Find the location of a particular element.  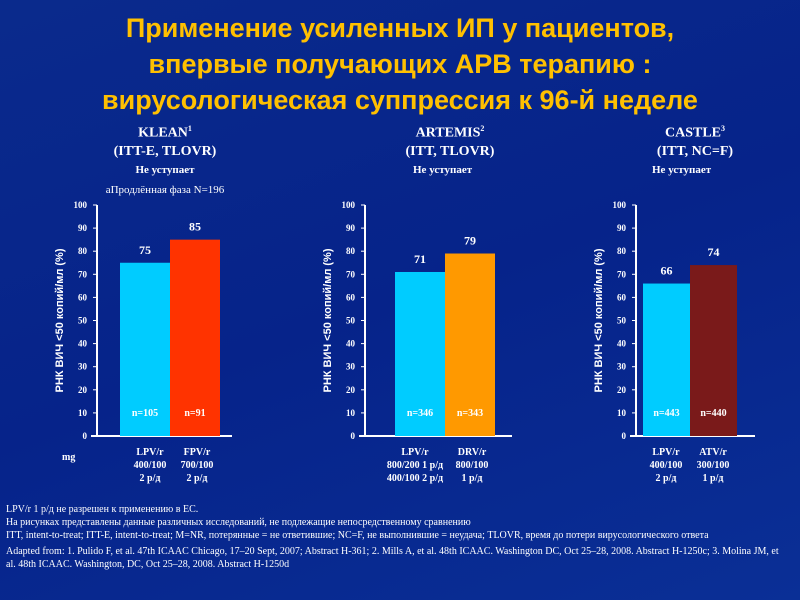

study-label: ARTEMIS is located at coordinates (448, 133).